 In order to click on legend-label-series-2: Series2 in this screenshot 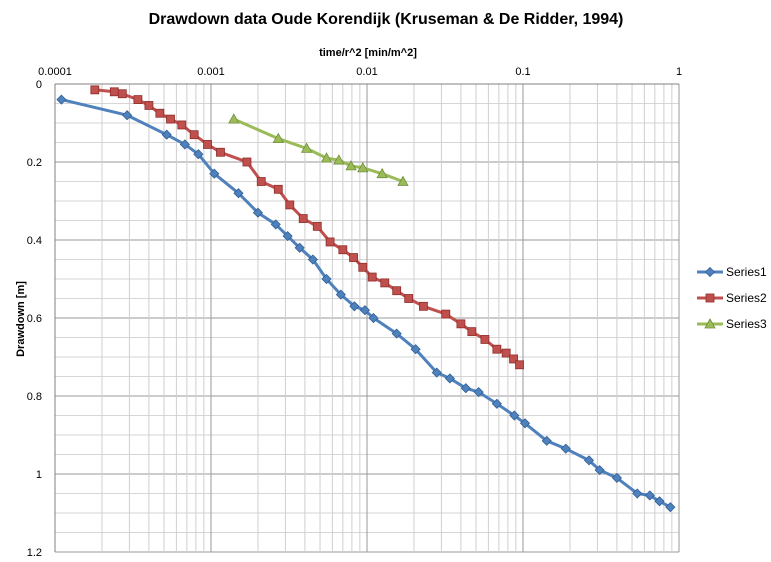, I will do `click(746, 298)`.